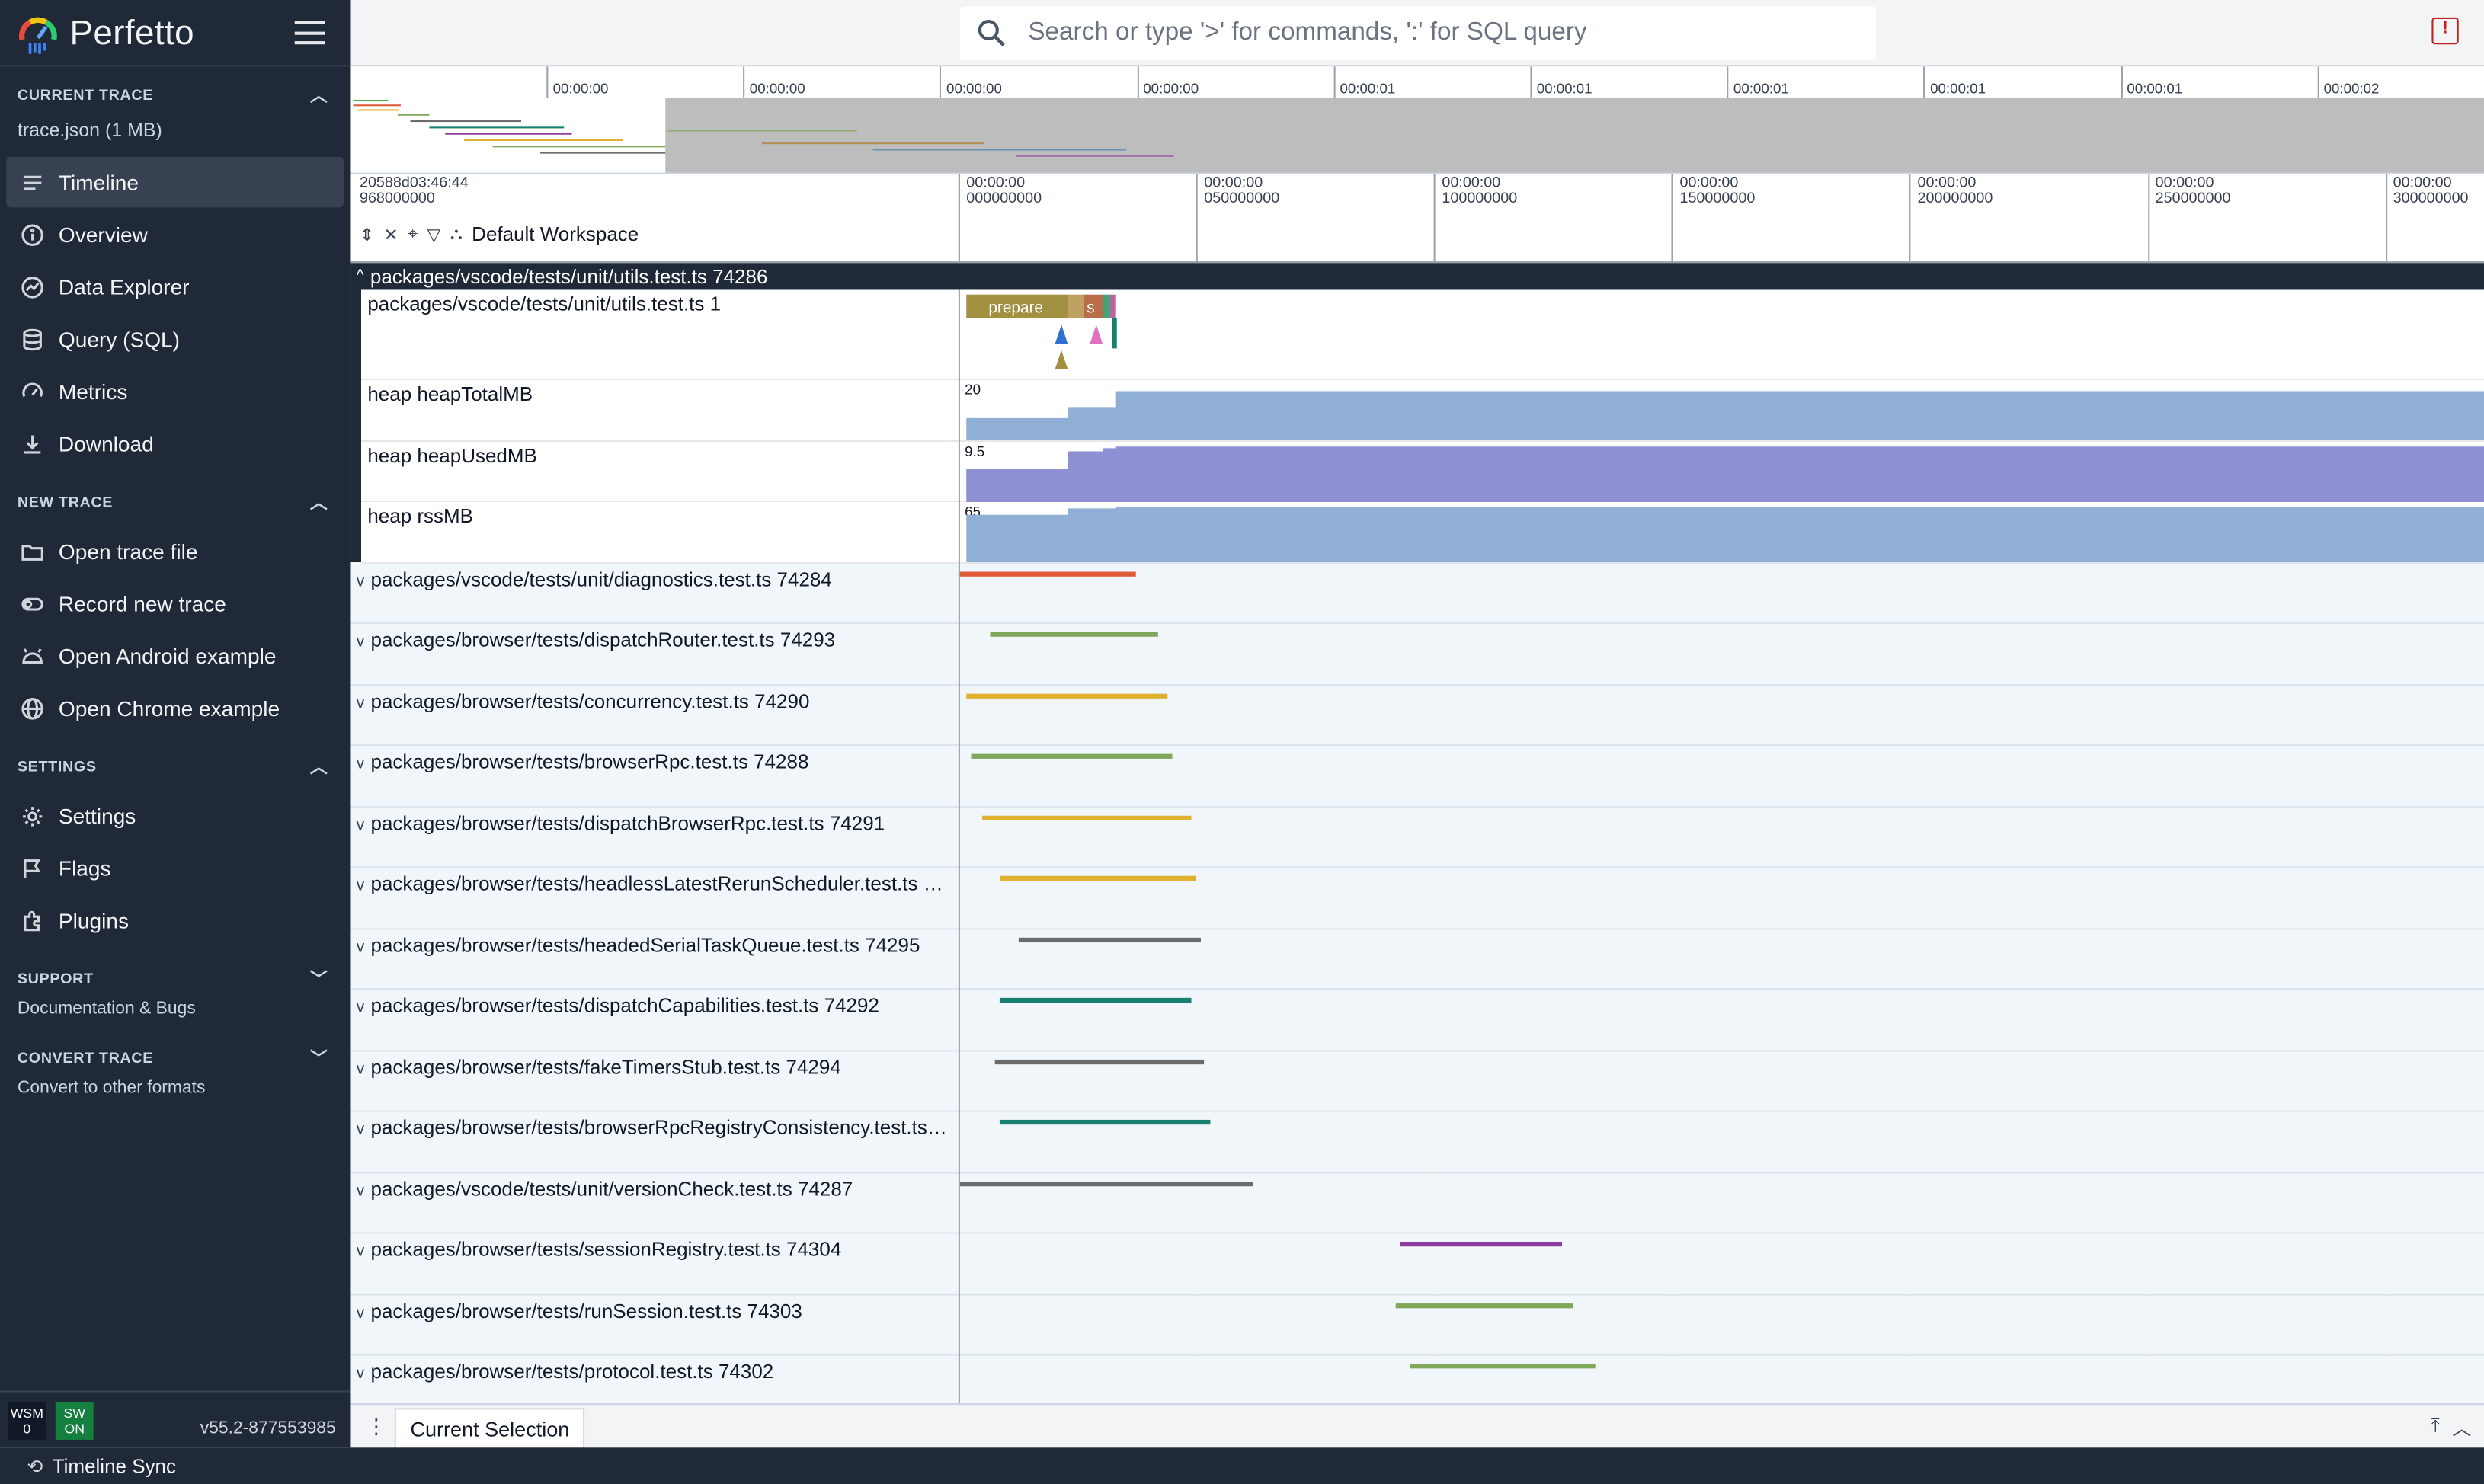  Describe the element at coordinates (376, 1426) in the screenshot. I see `more-vert-icon: ⋮` at that location.